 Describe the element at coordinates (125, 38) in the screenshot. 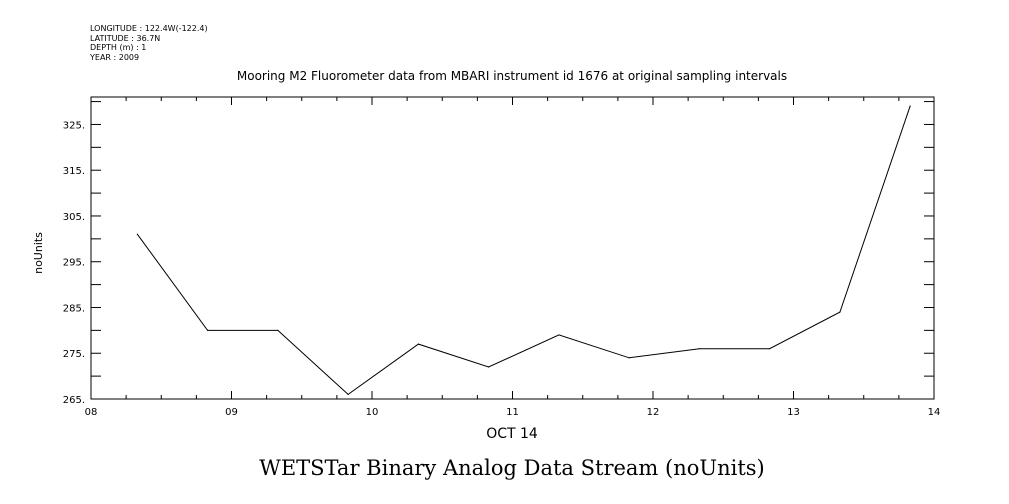

I see `latitude-label: LATITUDE : 36.7N` at that location.